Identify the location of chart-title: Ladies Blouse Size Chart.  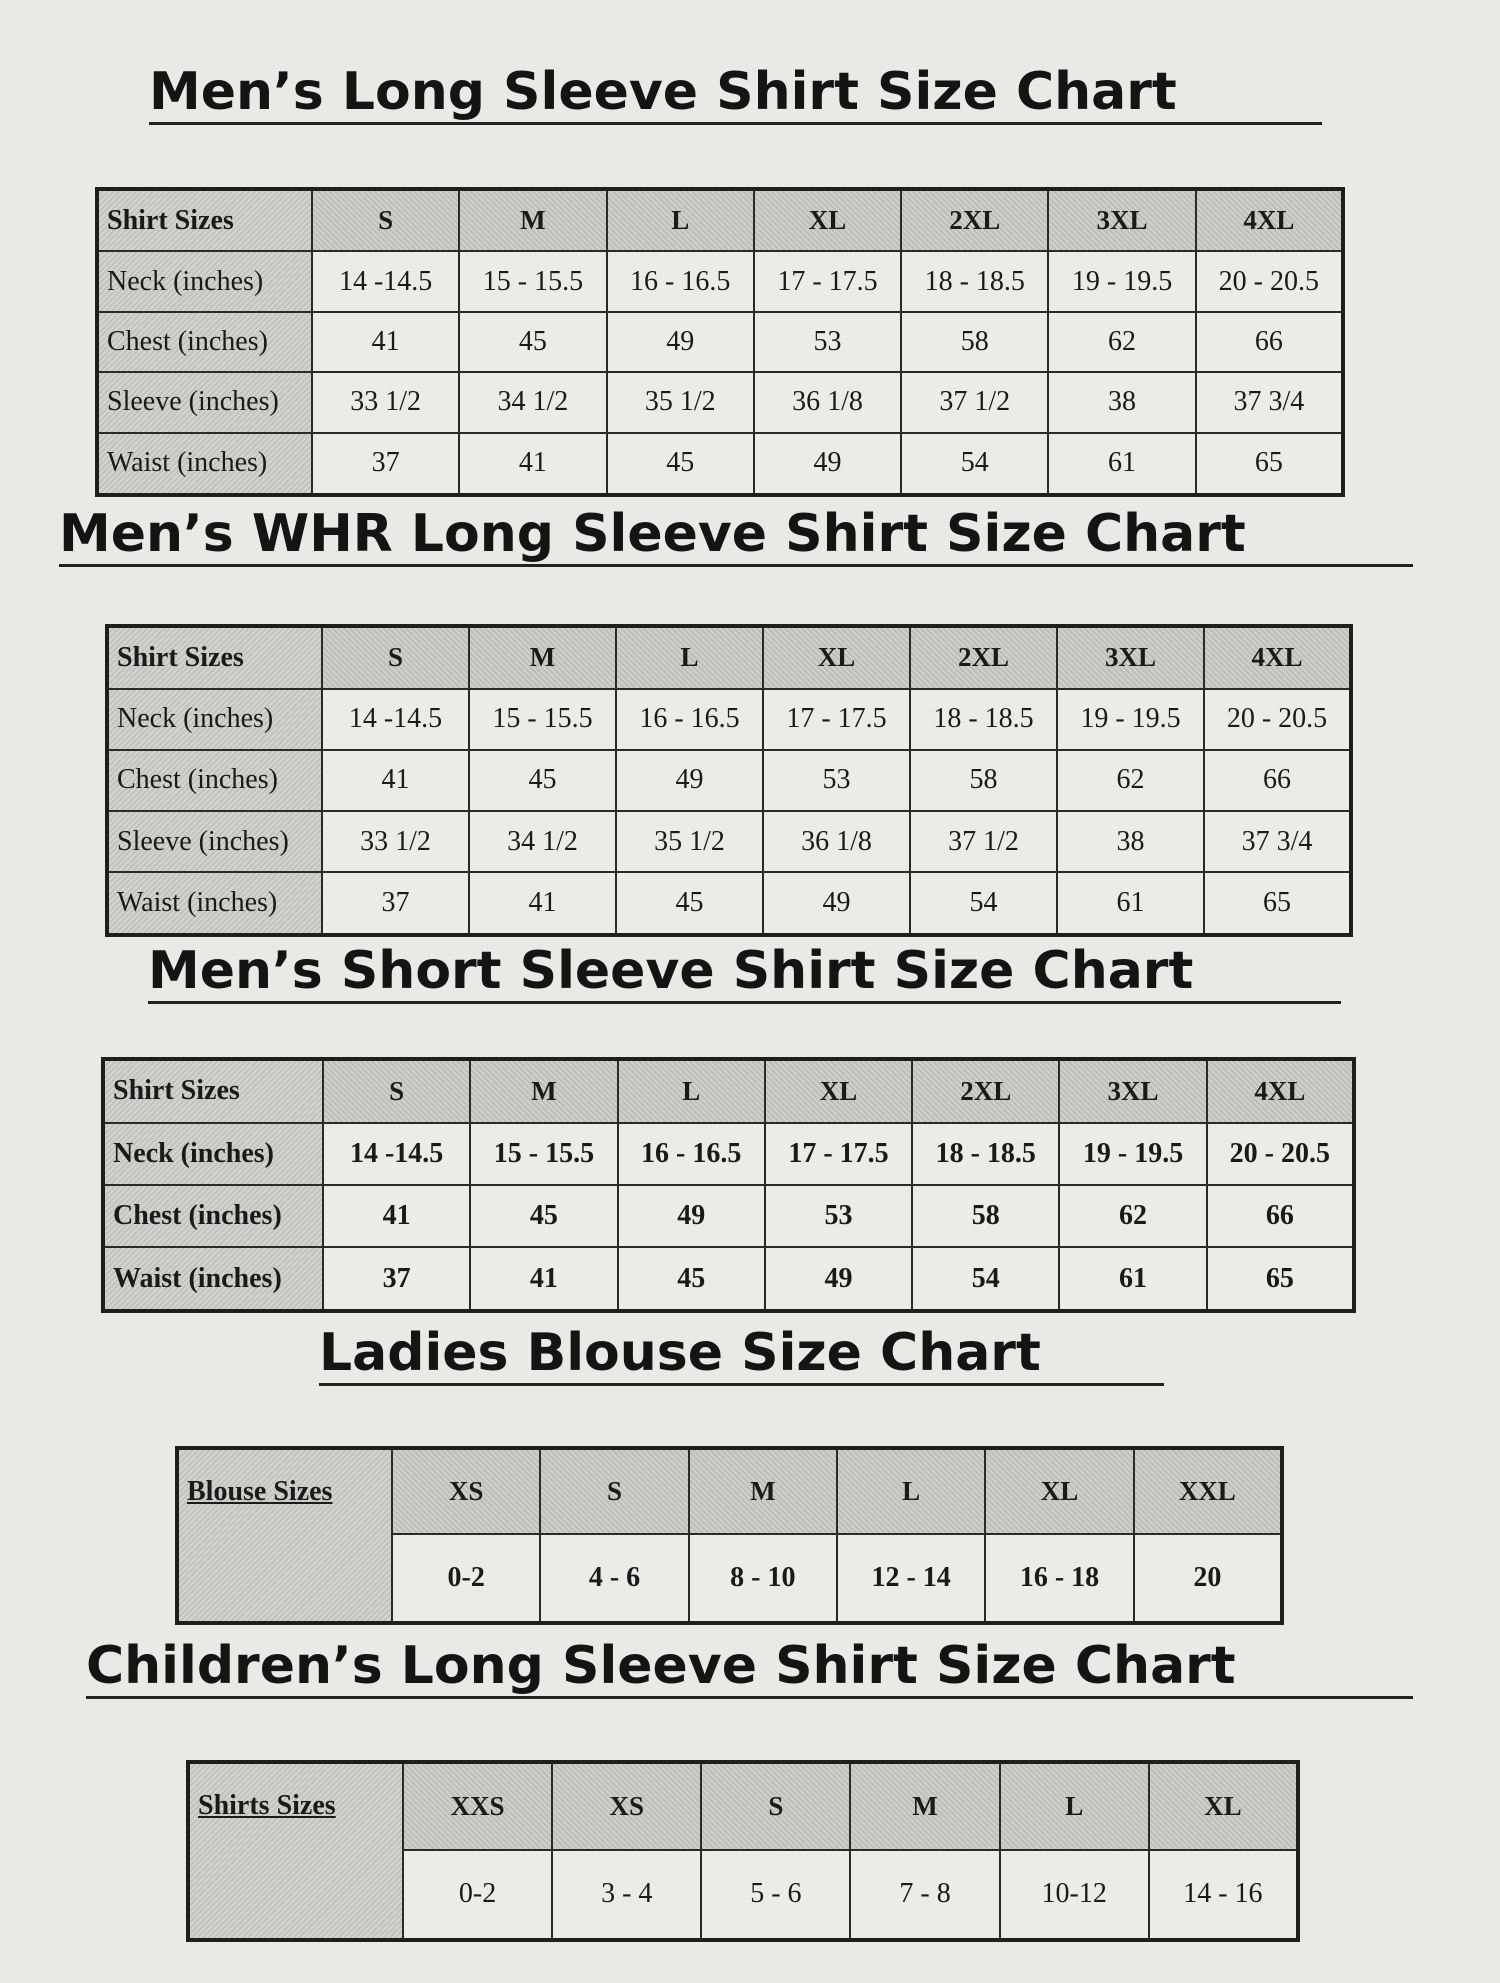
(741, 1356).